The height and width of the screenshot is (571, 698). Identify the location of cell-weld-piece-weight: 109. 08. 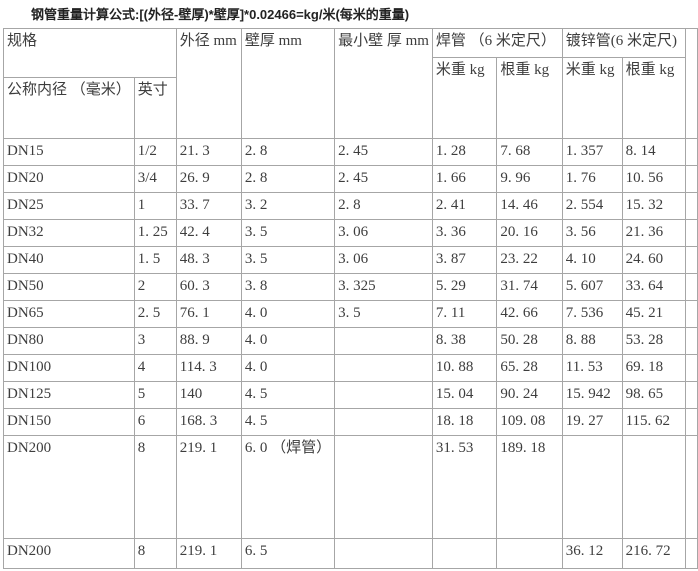
(529, 422).